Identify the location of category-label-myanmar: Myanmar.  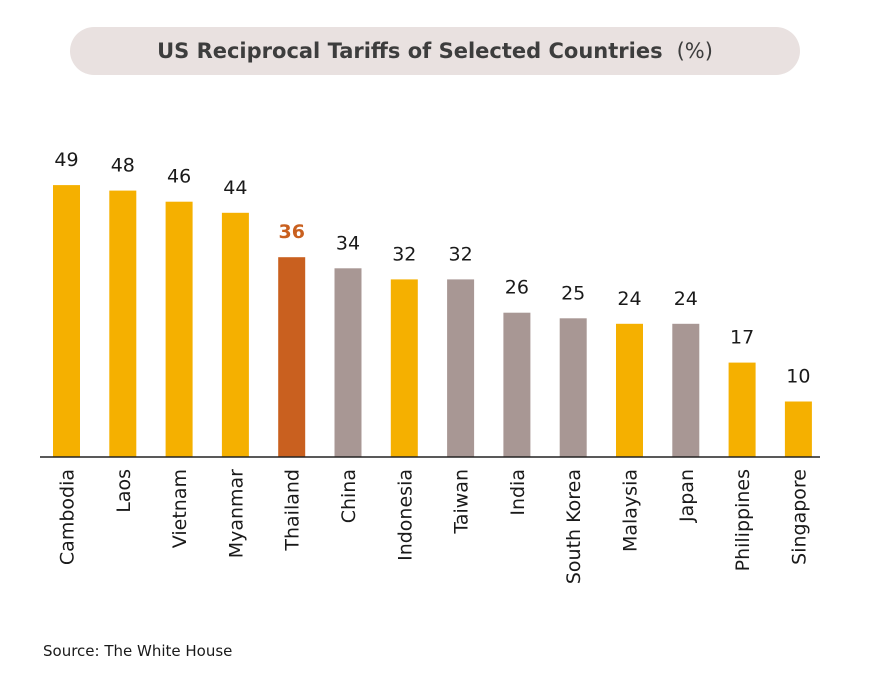
(236, 513).